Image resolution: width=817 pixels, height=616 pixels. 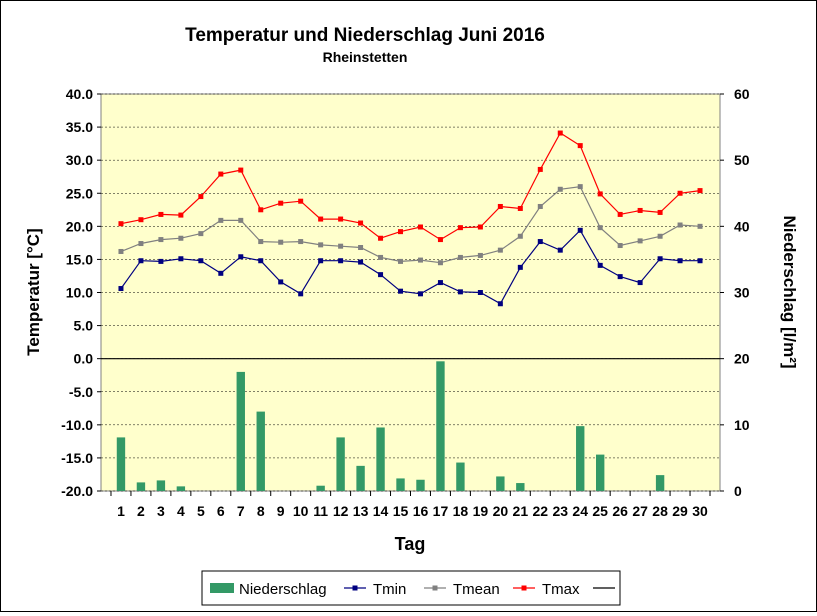 I want to click on x-tick-label: 10, so click(x=301, y=511).